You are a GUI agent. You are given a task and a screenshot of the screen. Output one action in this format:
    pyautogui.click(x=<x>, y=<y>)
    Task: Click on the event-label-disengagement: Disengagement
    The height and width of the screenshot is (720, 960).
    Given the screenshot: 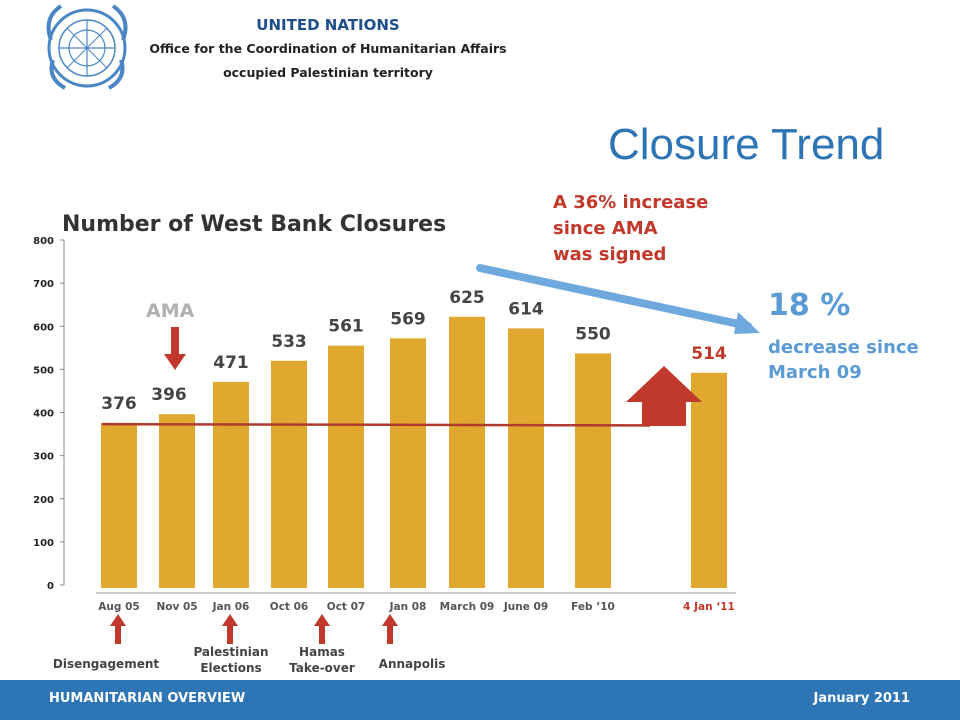 What is the action you would take?
    pyautogui.click(x=106, y=664)
    